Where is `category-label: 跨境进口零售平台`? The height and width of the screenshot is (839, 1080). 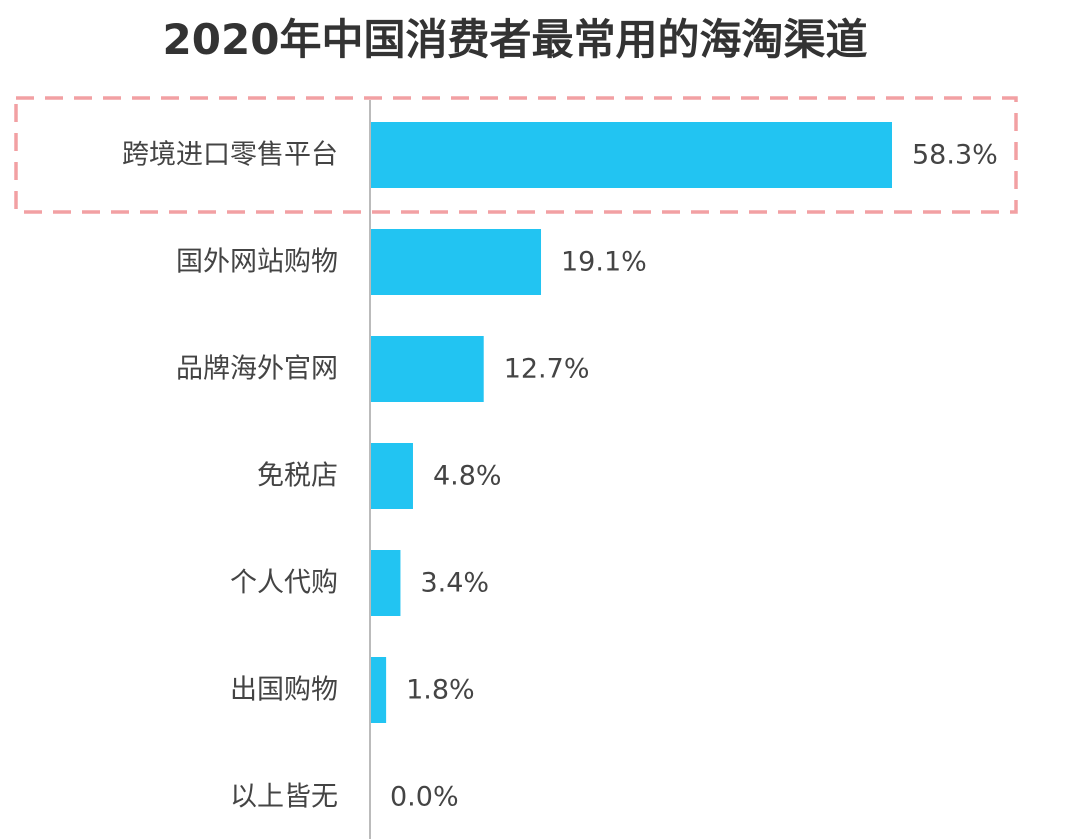
category-label: 跨境进口零售平台 is located at coordinates (230, 155).